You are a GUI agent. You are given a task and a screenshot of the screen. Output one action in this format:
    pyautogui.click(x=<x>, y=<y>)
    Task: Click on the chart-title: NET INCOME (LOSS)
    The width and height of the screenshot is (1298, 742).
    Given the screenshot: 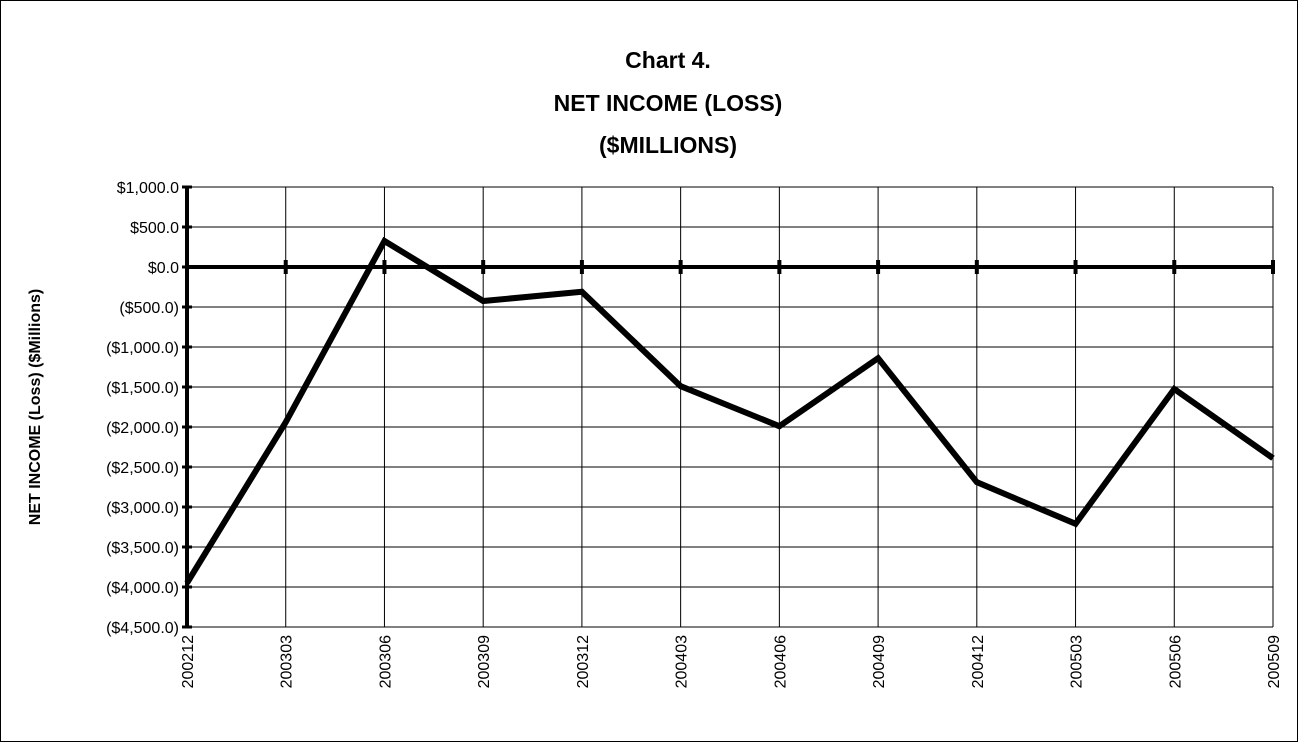 What is the action you would take?
    pyautogui.click(x=668, y=103)
    